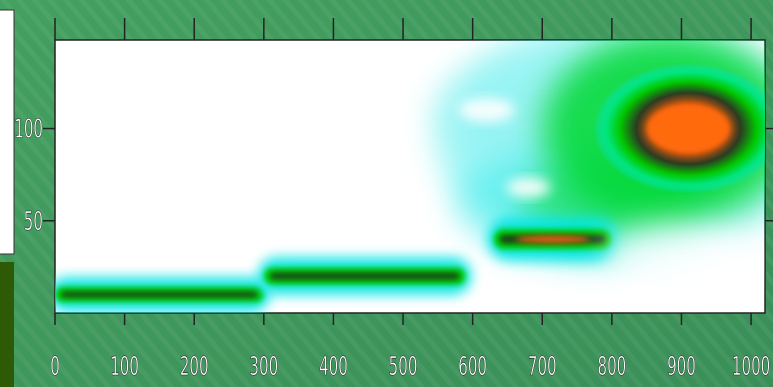 The width and height of the screenshot is (773, 387). What do you see at coordinates (194, 367) in the screenshot?
I see `x-tick-label: 200` at bounding box center [194, 367].